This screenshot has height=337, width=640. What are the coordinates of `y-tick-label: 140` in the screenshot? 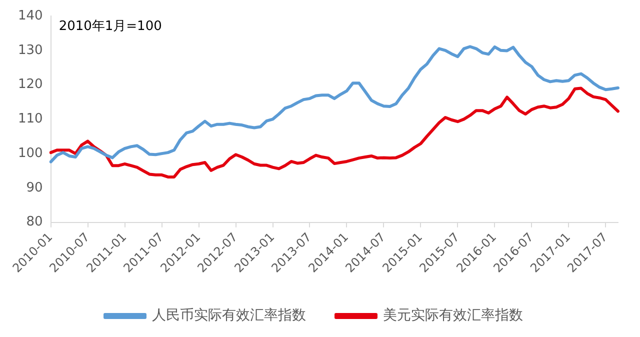 It's located at (30, 16).